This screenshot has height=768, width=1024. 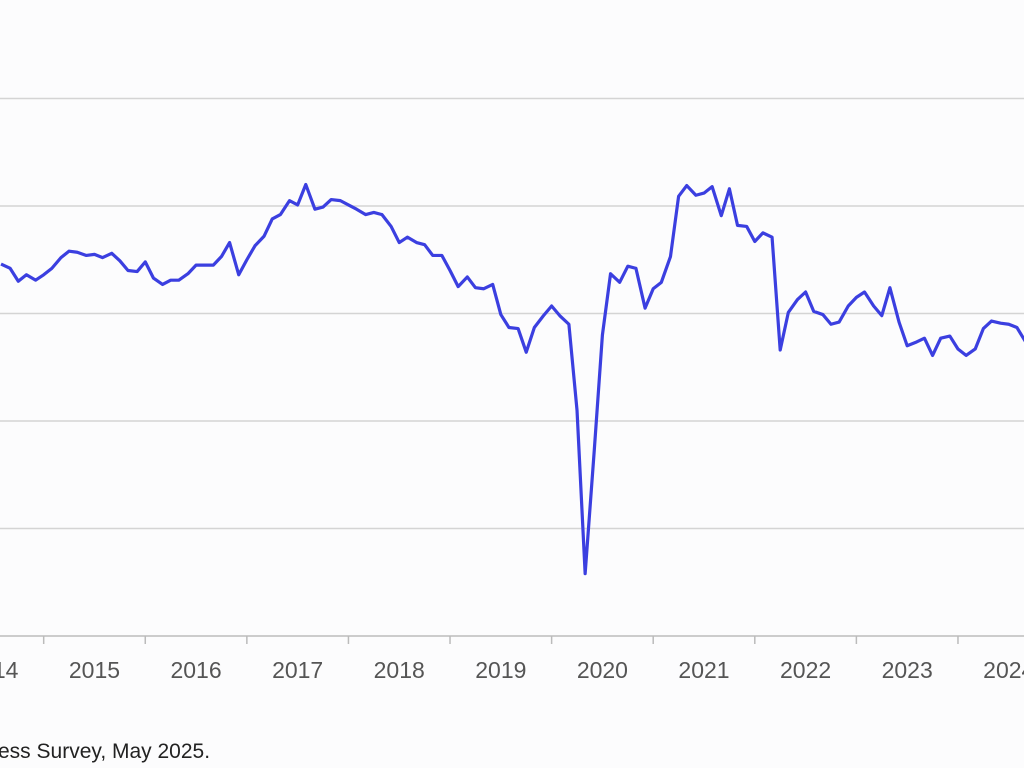 I want to click on source-note: ess Survey, May 2025., so click(x=105, y=751).